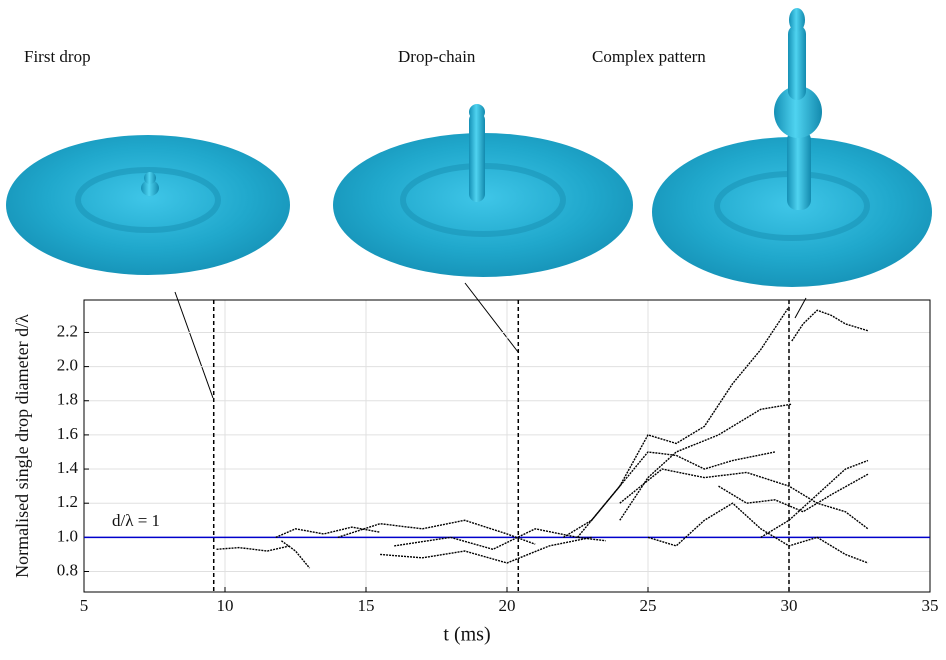 The height and width of the screenshot is (660, 946). I want to click on surface-drop-chain, so click(483, 190).